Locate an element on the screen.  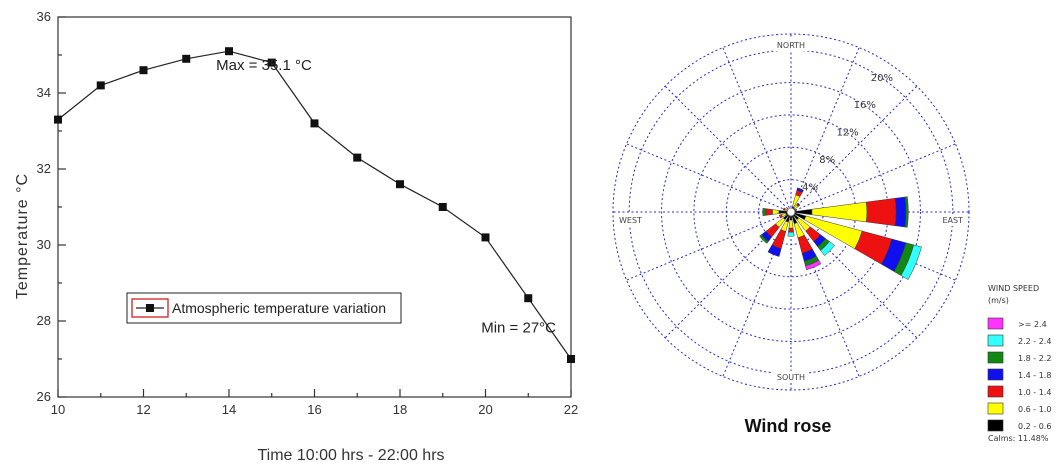
ring-label: 12% is located at coordinates (847, 133).